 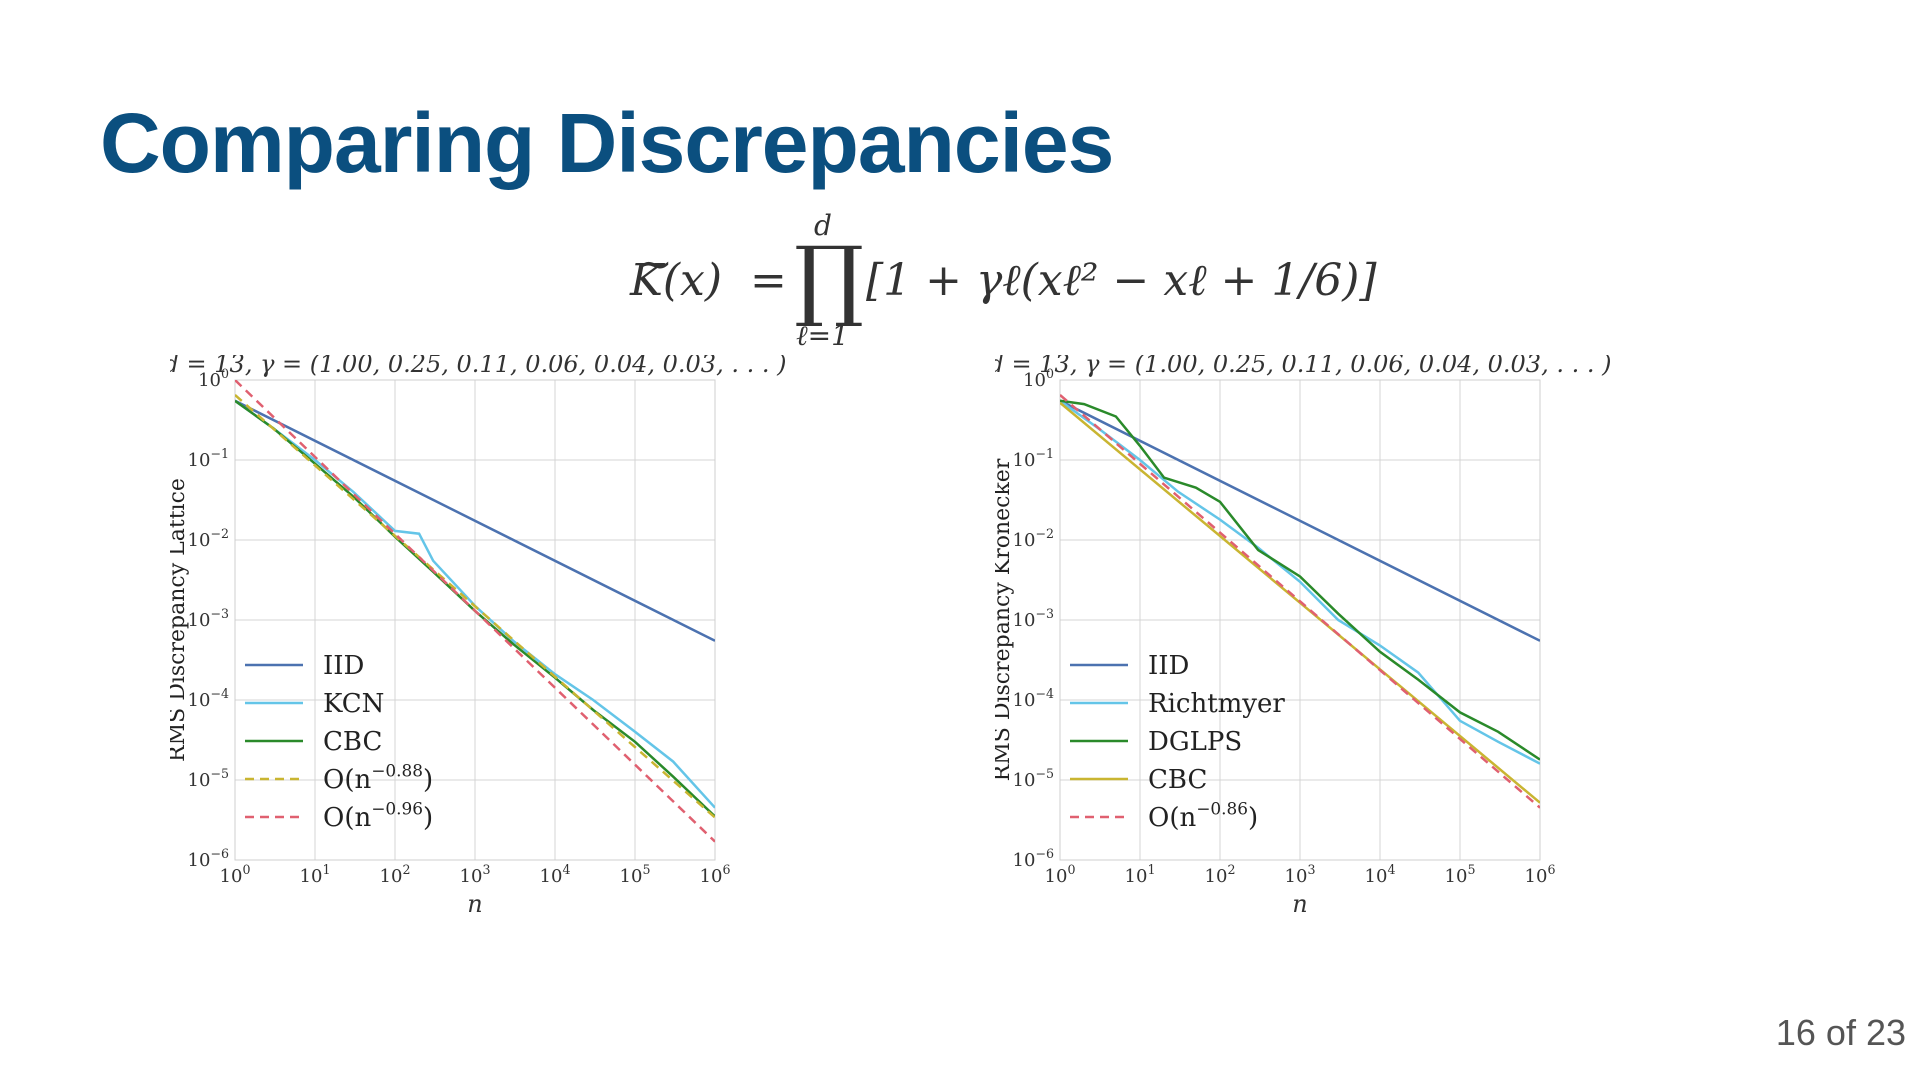 What do you see at coordinates (1140, 874) in the screenshot?
I see `kronecker-x-tick-label: 10¹` at bounding box center [1140, 874].